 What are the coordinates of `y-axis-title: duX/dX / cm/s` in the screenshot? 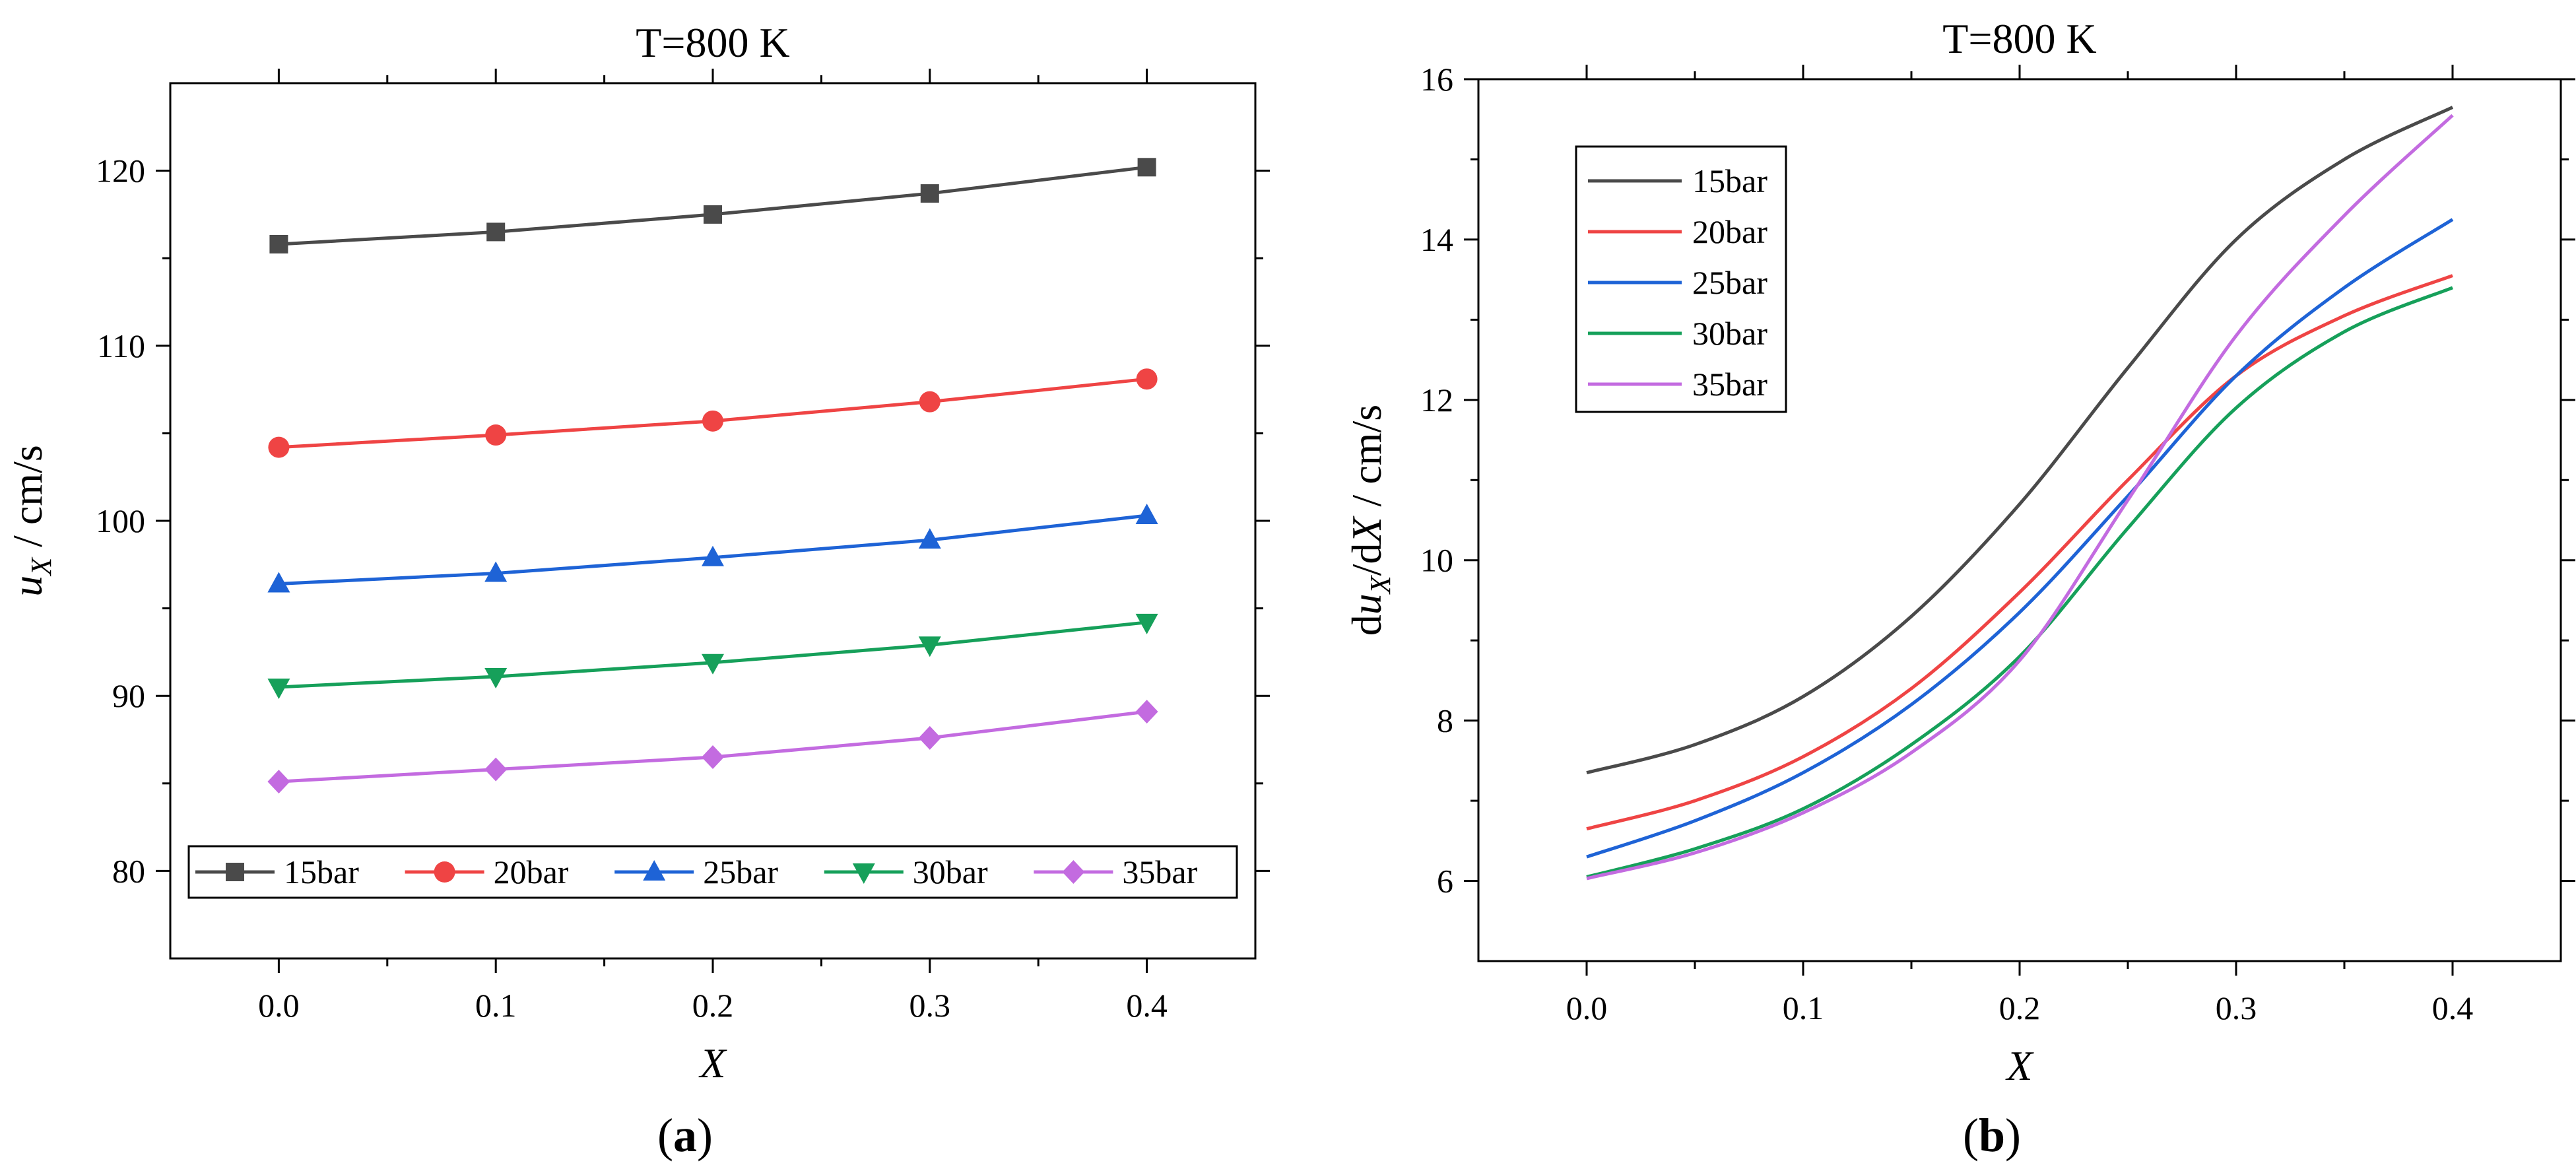 It's located at (1370, 520).